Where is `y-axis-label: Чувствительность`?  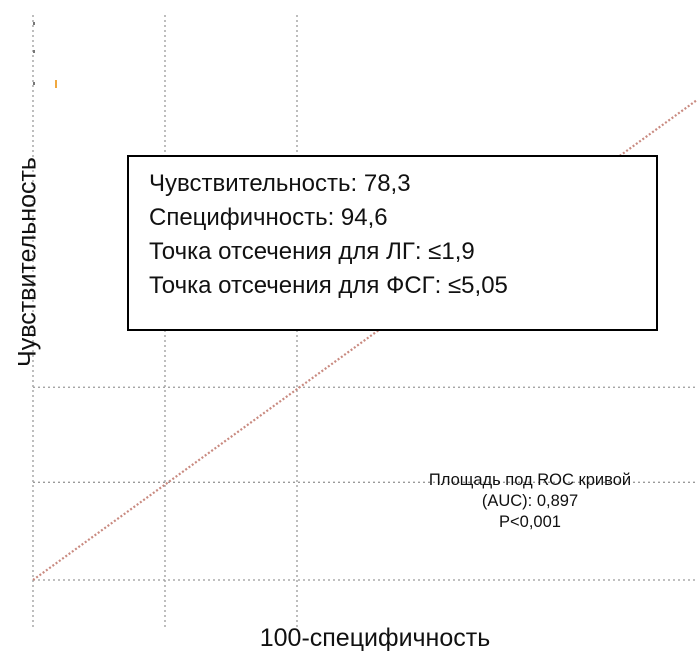
y-axis-label: Чувствительность is located at coordinates (27, 262).